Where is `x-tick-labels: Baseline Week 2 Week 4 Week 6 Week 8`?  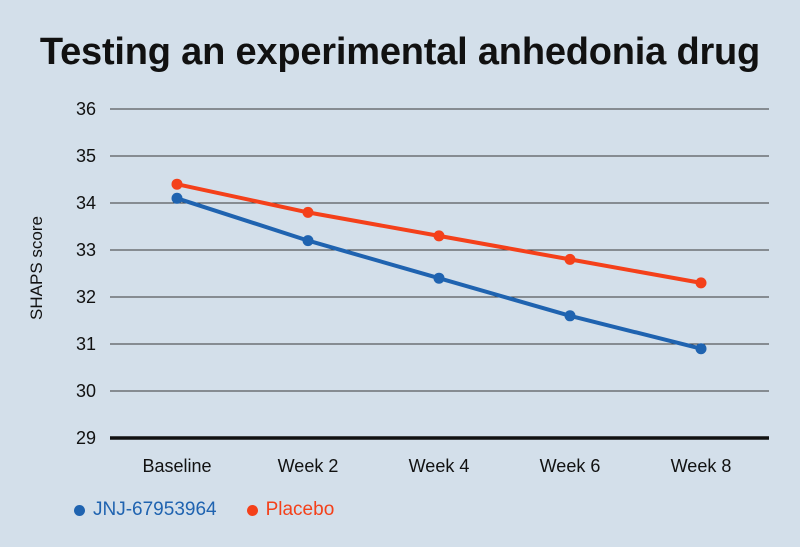 x-tick-labels: Baseline Week 2 Week 4 Week 6 Week 8 is located at coordinates (436, 466).